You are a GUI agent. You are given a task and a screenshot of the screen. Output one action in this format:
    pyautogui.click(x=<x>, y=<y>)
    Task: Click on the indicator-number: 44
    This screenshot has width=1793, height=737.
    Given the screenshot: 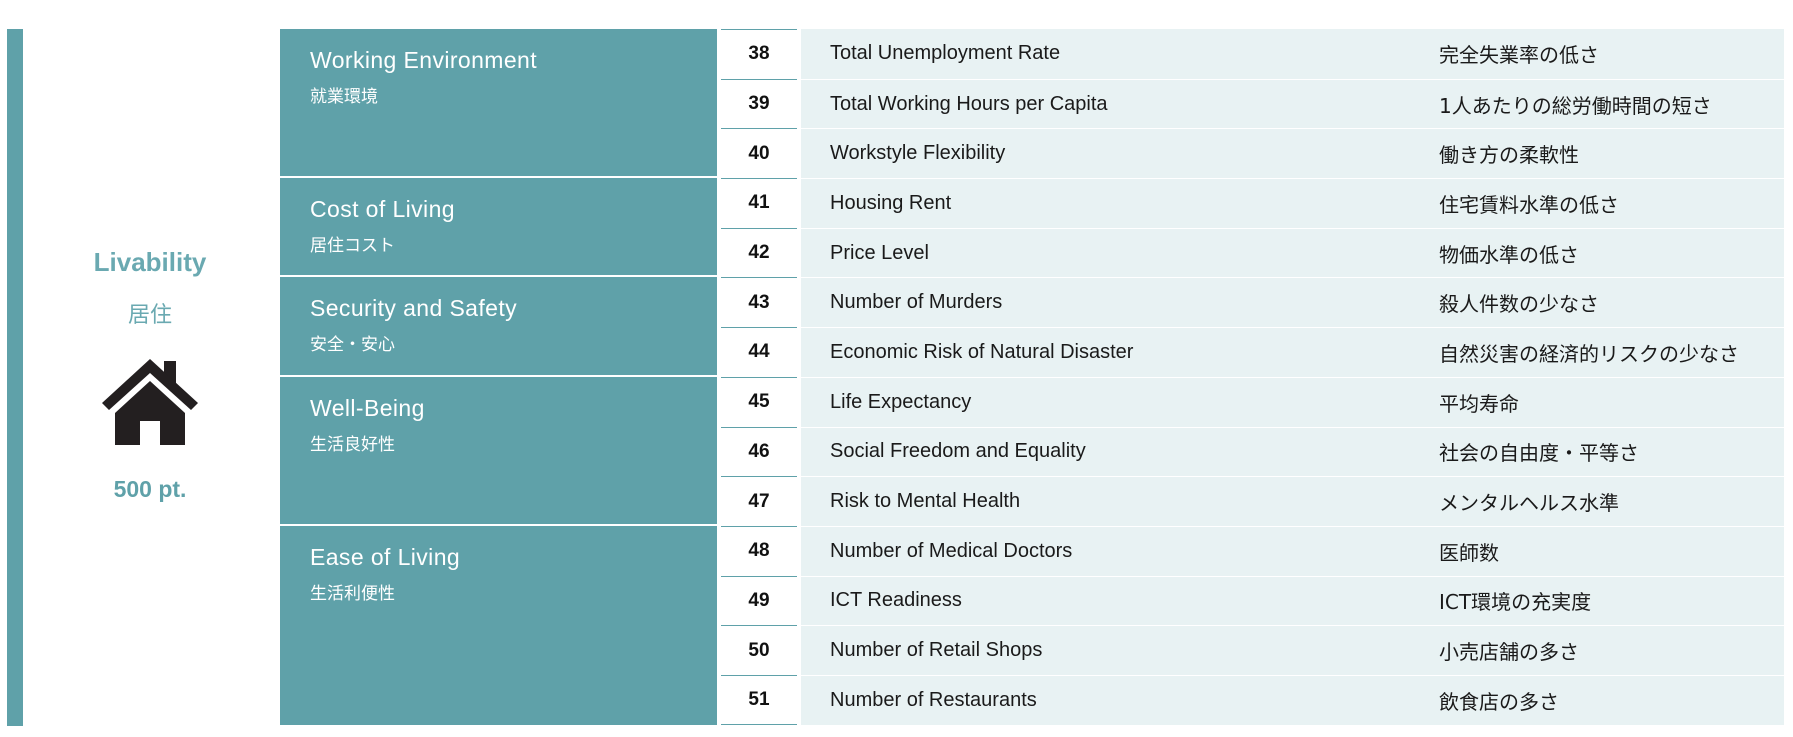 What is the action you would take?
    pyautogui.click(x=759, y=352)
    